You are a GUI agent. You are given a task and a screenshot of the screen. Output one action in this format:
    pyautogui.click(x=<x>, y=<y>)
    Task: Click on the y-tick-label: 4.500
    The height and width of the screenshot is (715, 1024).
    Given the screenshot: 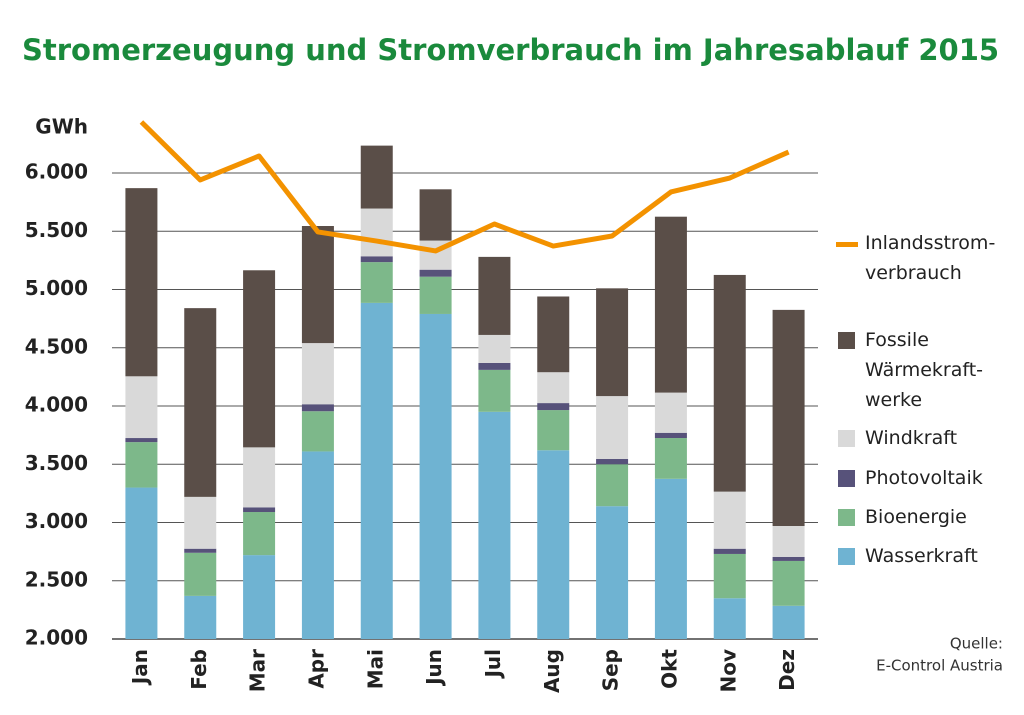 What is the action you would take?
    pyautogui.click(x=56, y=346)
    